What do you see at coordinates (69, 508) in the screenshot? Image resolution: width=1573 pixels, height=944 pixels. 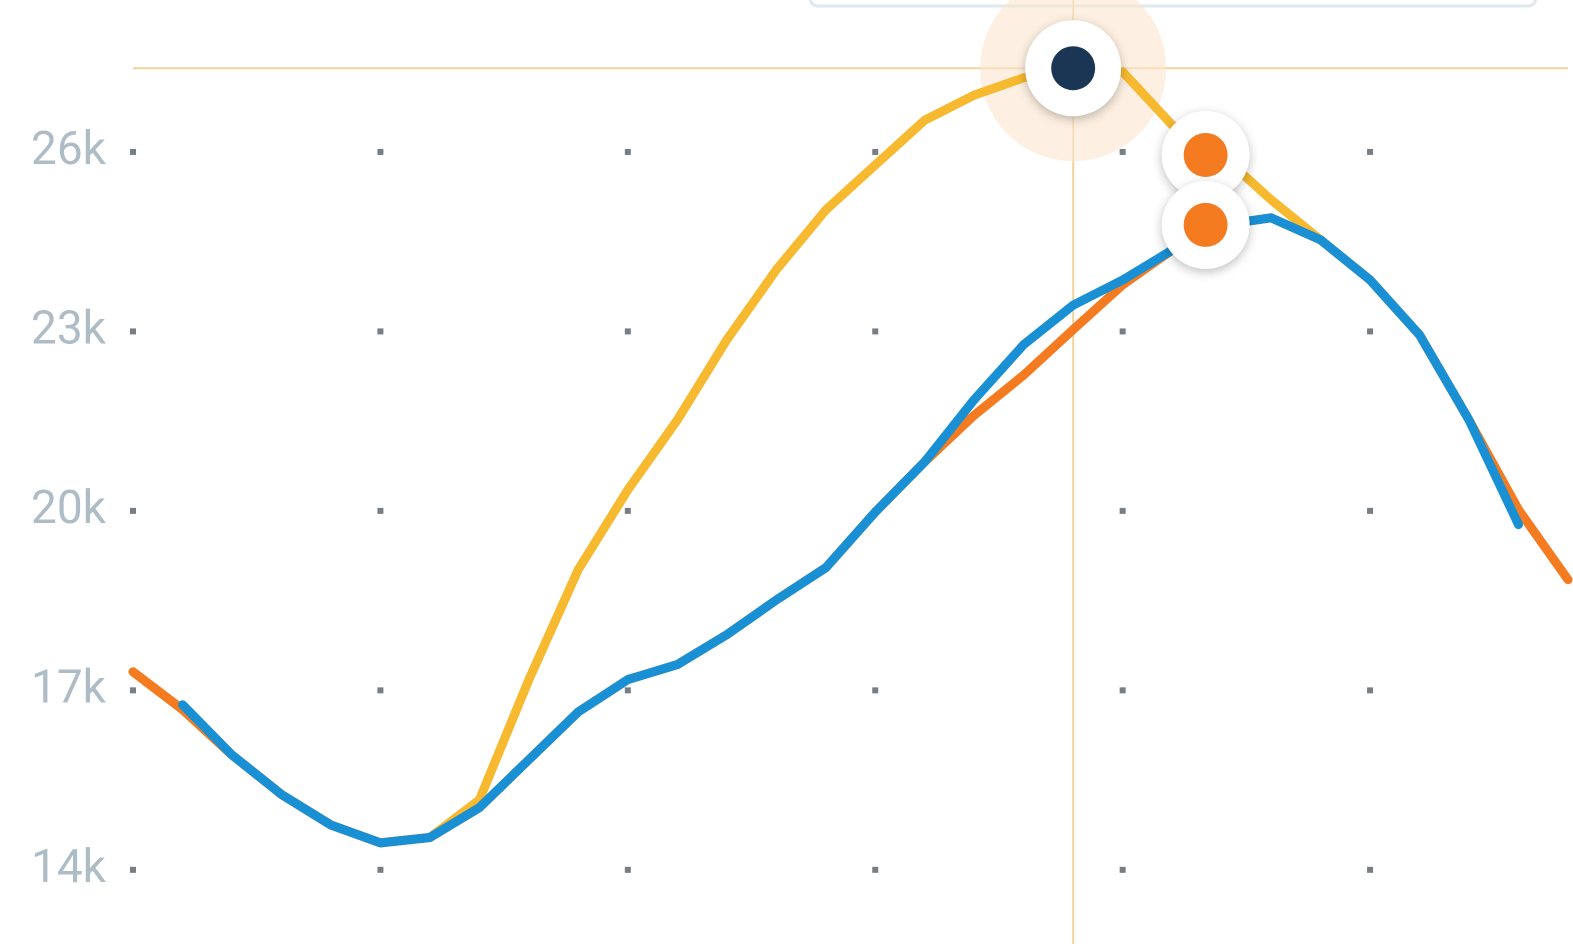 I see `y-tick-label: 20k` at bounding box center [69, 508].